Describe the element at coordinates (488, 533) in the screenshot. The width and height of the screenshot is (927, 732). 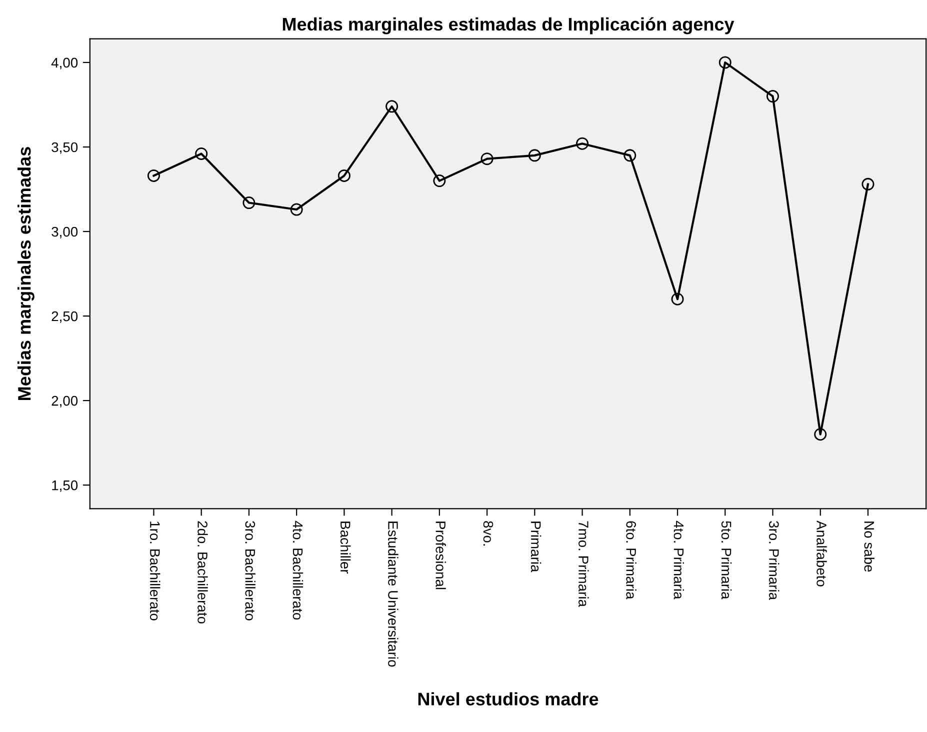
I see `x-tick-label: 8vo.` at that location.